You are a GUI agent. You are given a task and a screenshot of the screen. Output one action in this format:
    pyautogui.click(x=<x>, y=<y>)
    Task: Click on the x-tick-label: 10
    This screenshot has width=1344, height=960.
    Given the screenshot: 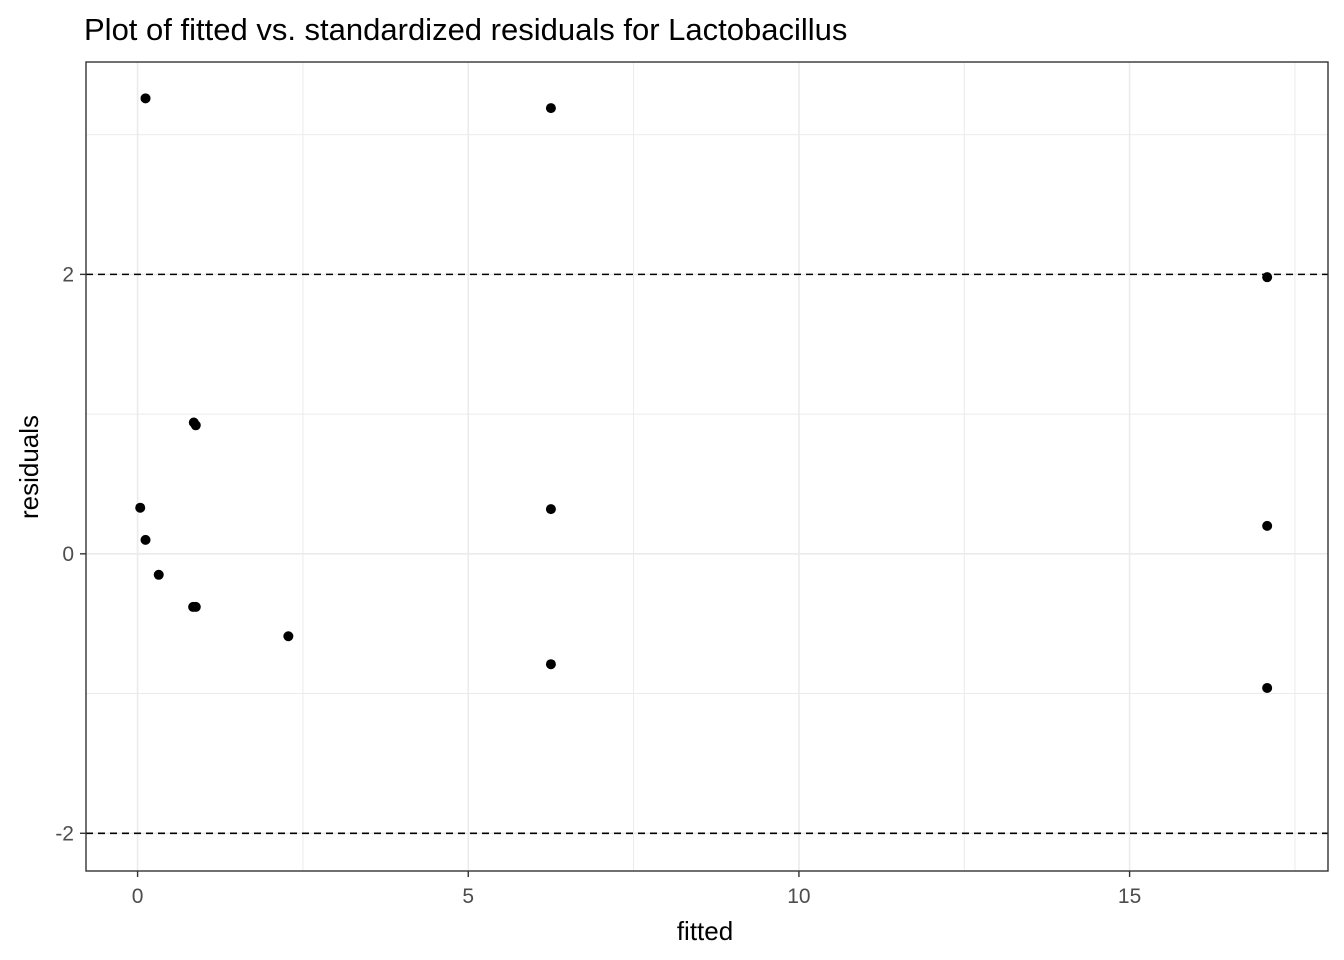 What is the action you would take?
    pyautogui.click(x=798, y=896)
    